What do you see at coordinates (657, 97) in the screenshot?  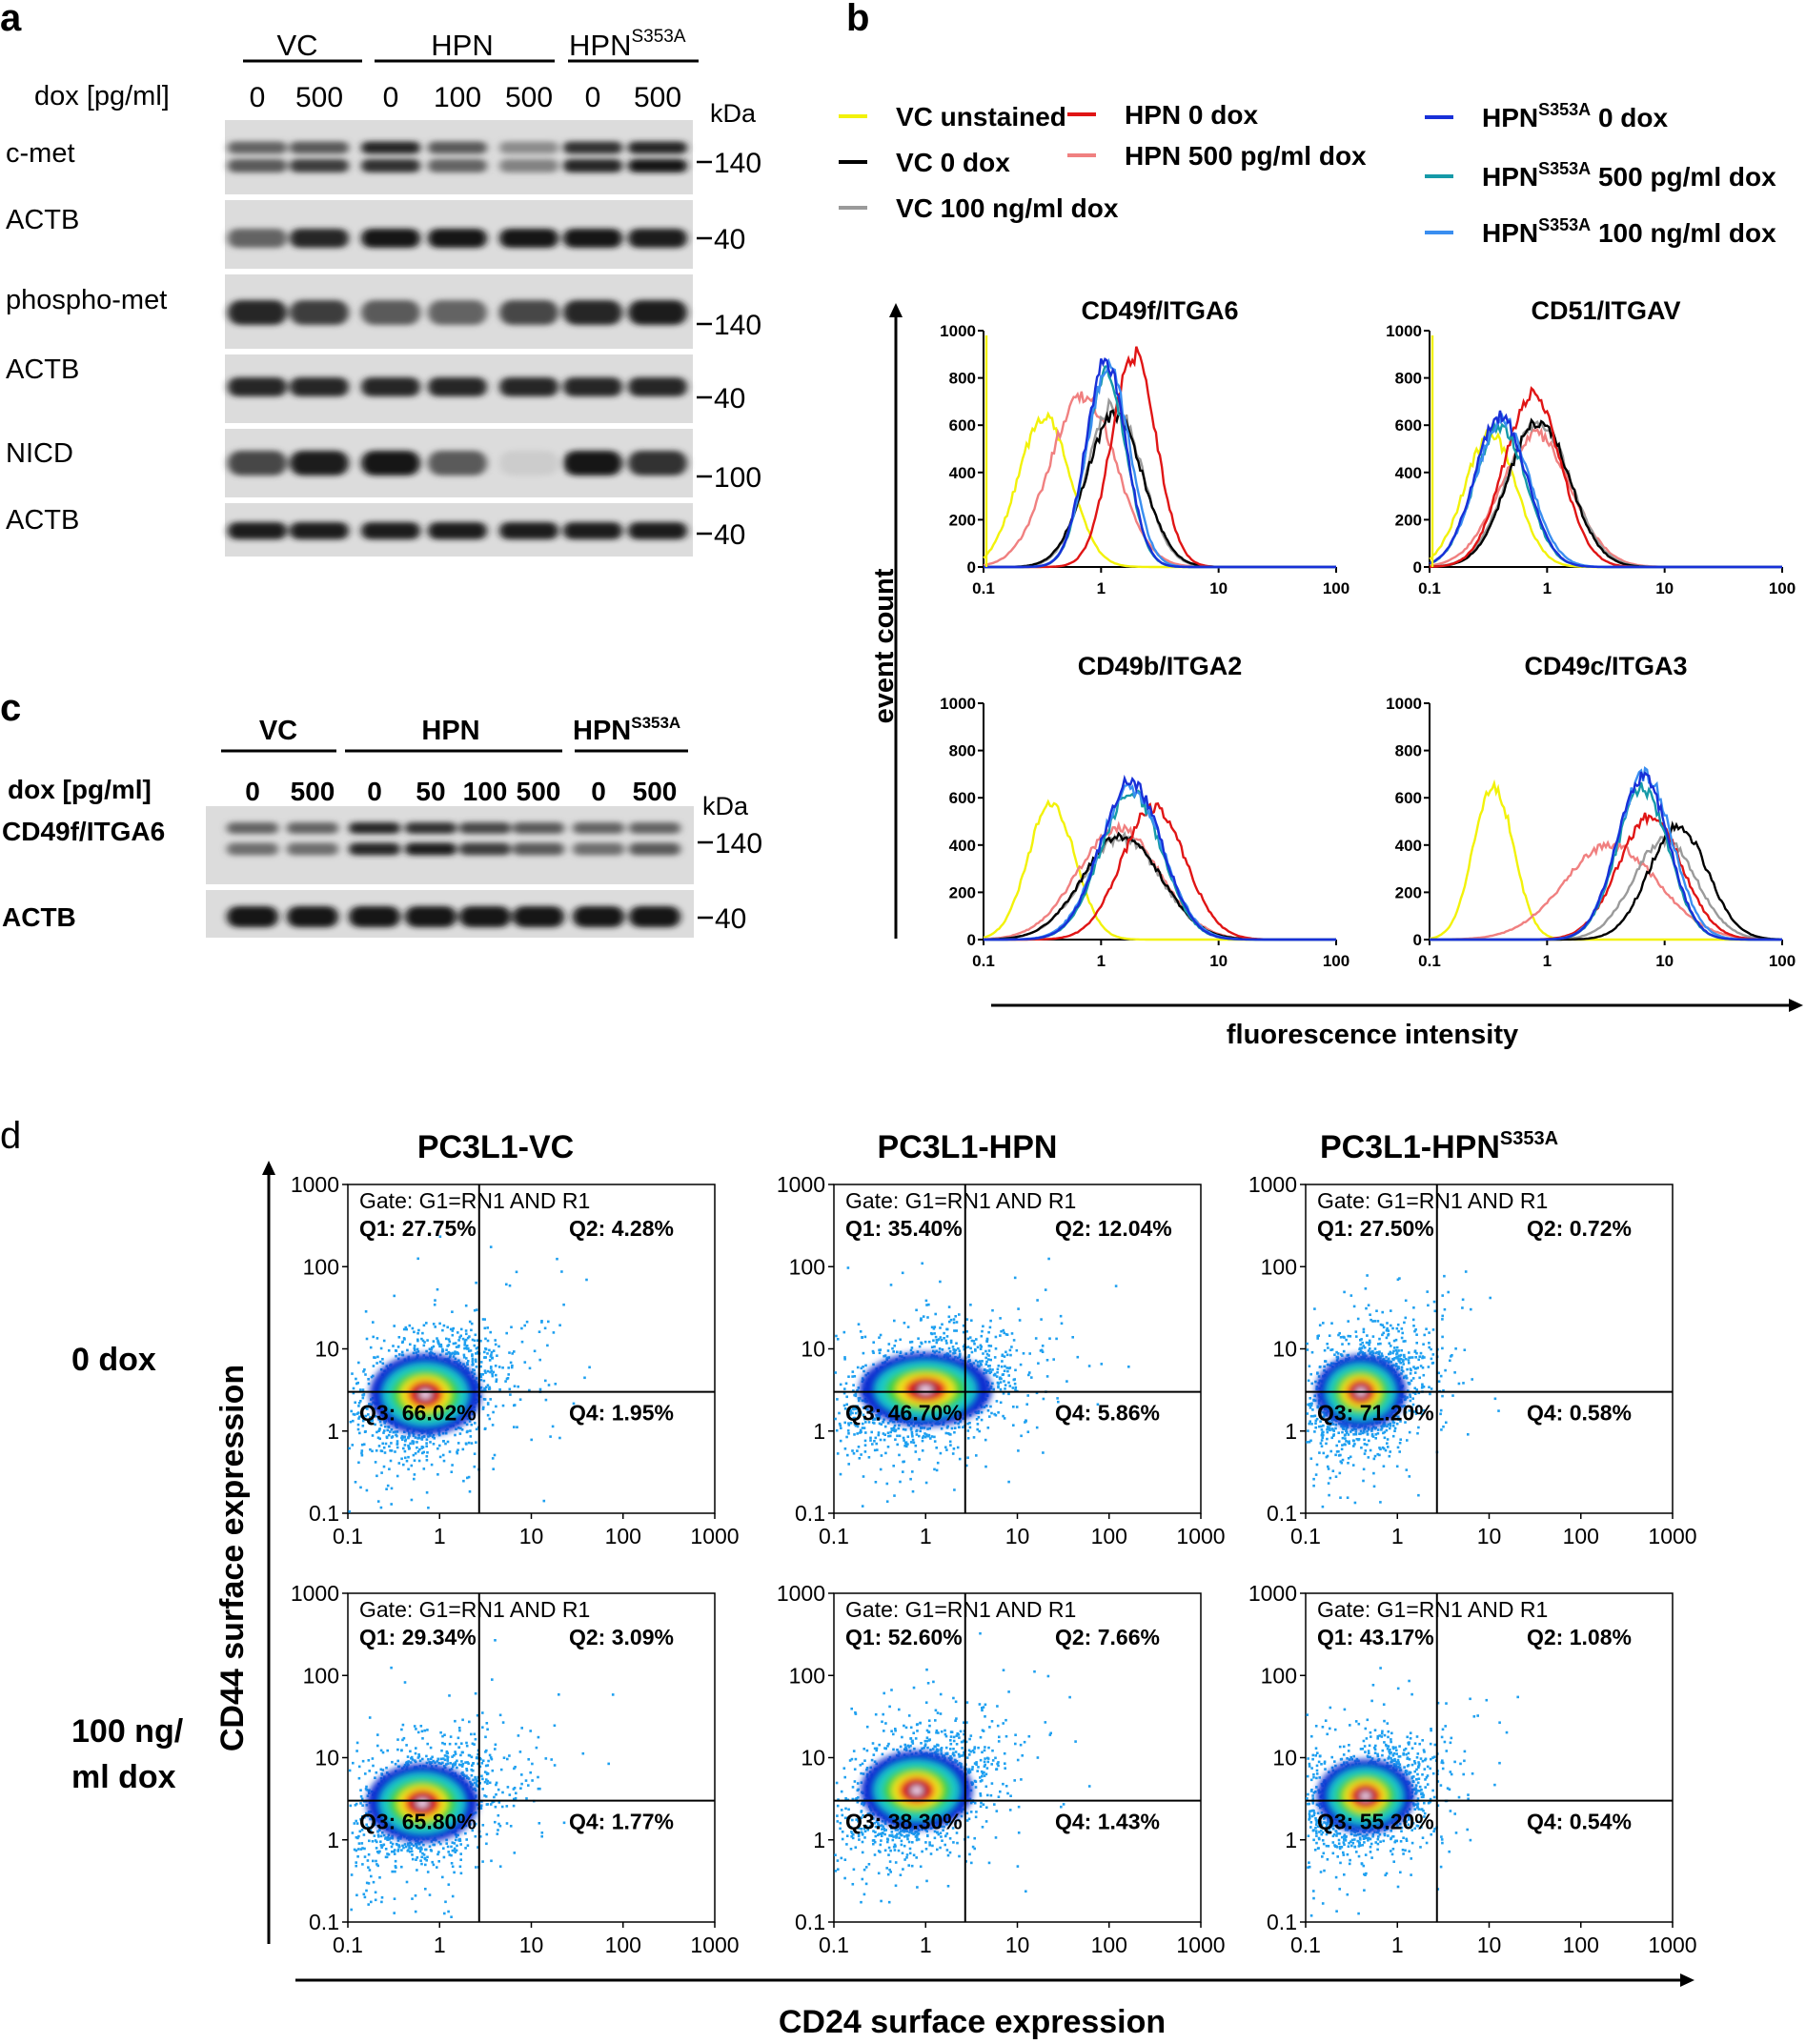 I see `dose-label: 500` at bounding box center [657, 97].